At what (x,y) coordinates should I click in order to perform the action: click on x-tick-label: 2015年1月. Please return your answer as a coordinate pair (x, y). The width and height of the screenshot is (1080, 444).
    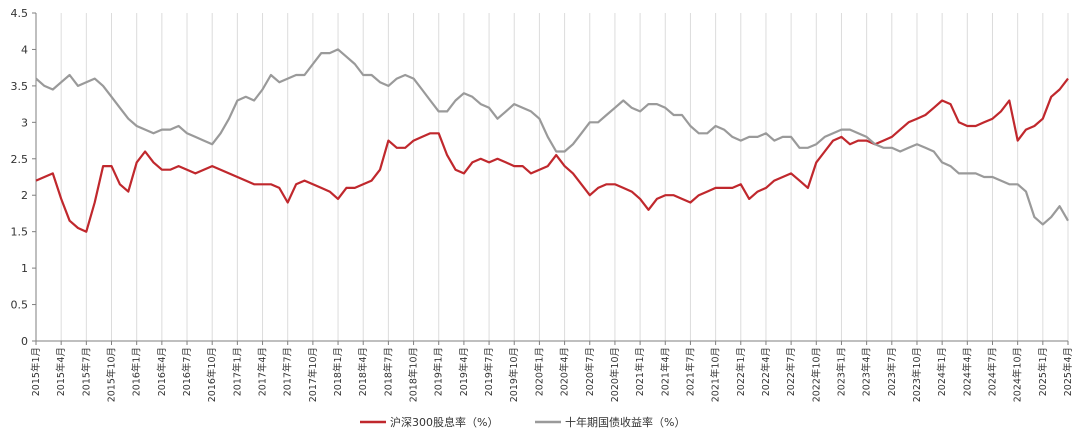
    Looking at the image, I should click on (36, 371).